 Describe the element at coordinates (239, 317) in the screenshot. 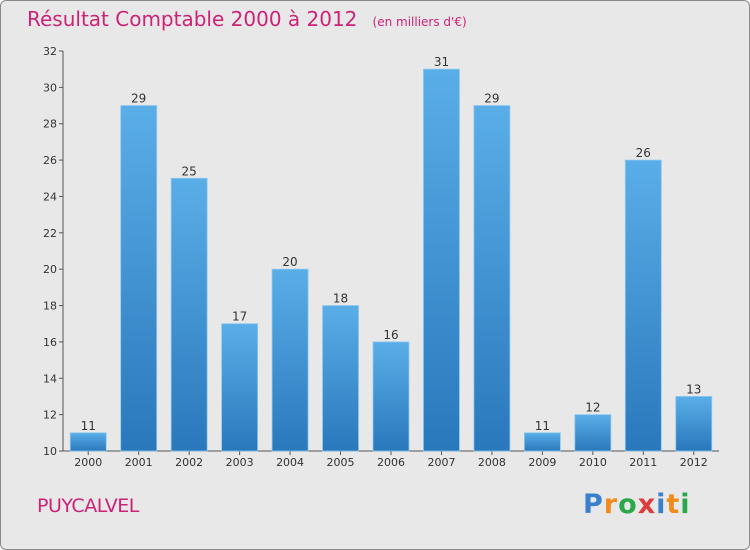

I see `data-label: 17` at that location.